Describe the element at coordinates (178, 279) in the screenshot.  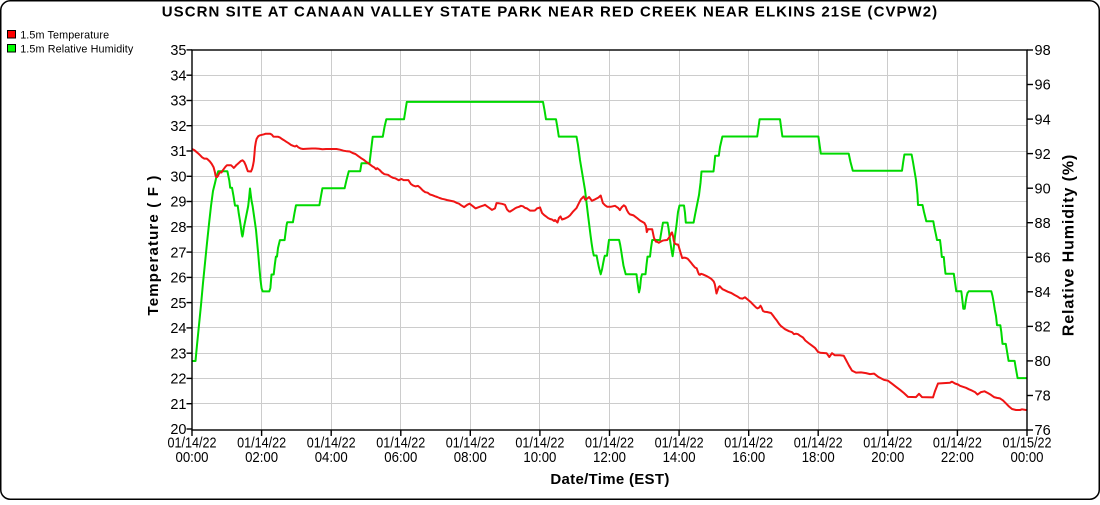
I see `svg-text: 26` at that location.